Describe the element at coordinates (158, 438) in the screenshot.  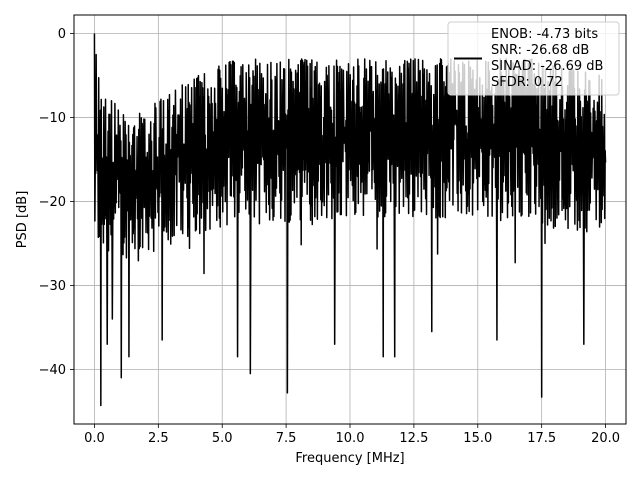
I see `x-tick-label: 2.5` at that location.